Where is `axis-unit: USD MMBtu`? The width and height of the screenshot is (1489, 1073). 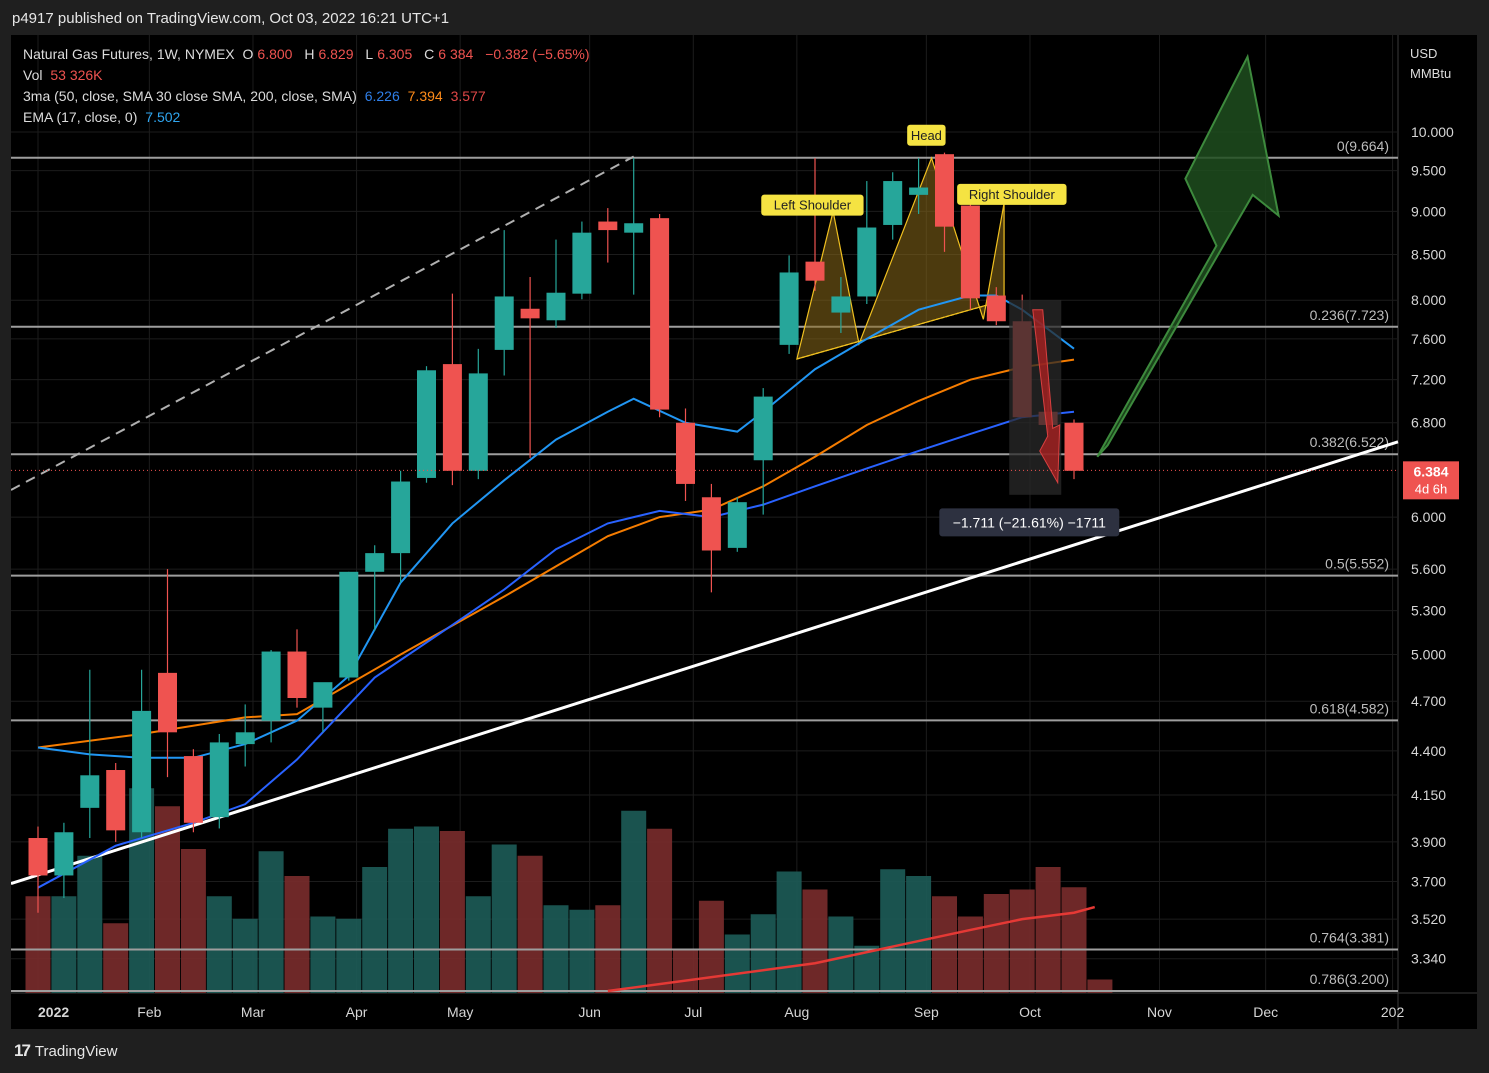 axis-unit: USD MMBtu is located at coordinates (1430, 64).